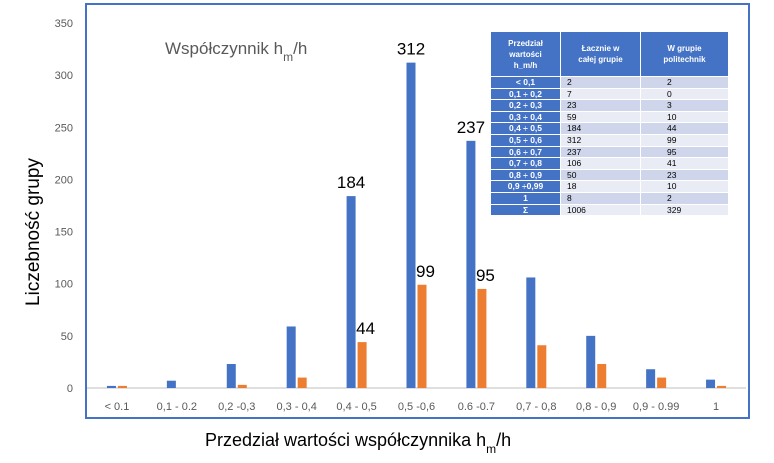 The height and width of the screenshot is (463, 774). Describe the element at coordinates (64, 233) in the screenshot. I see `y-tick-label: 150` at that location.